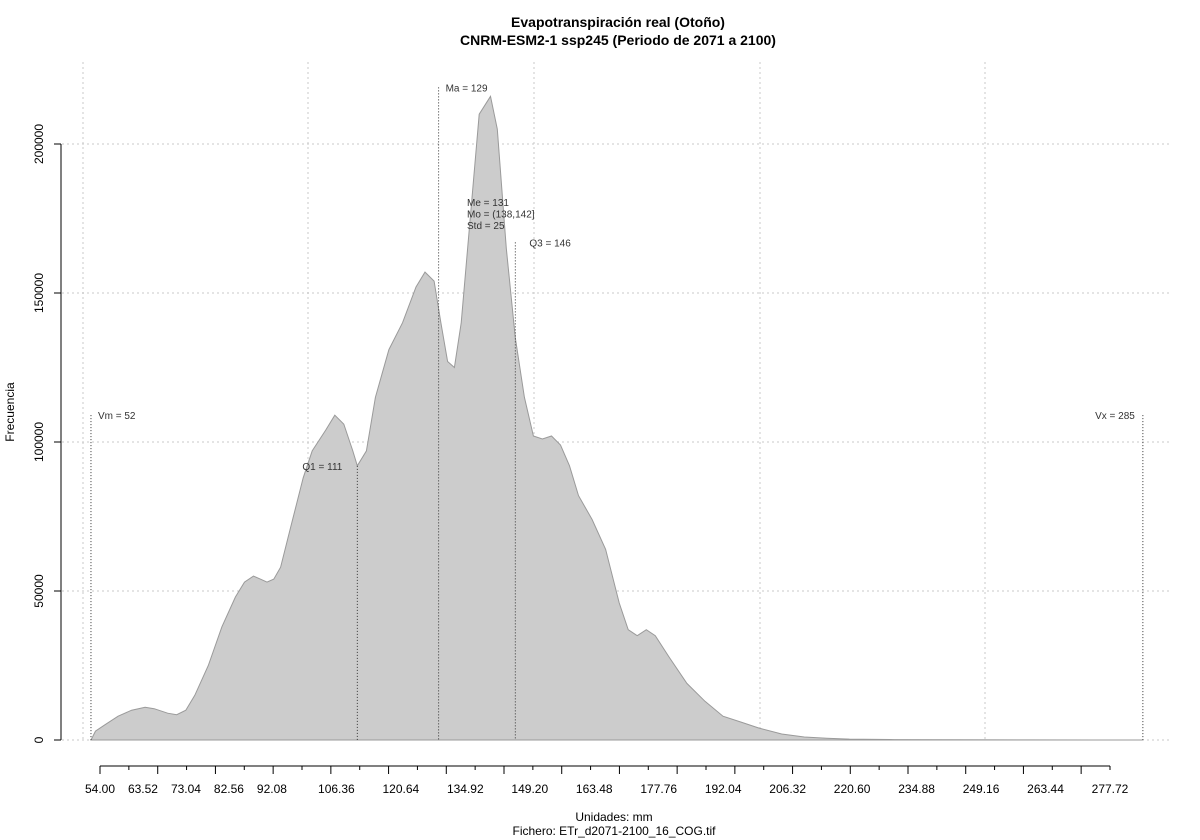  I want to click on chart-title: Evapotranspiración real (Otoño), so click(618, 22).